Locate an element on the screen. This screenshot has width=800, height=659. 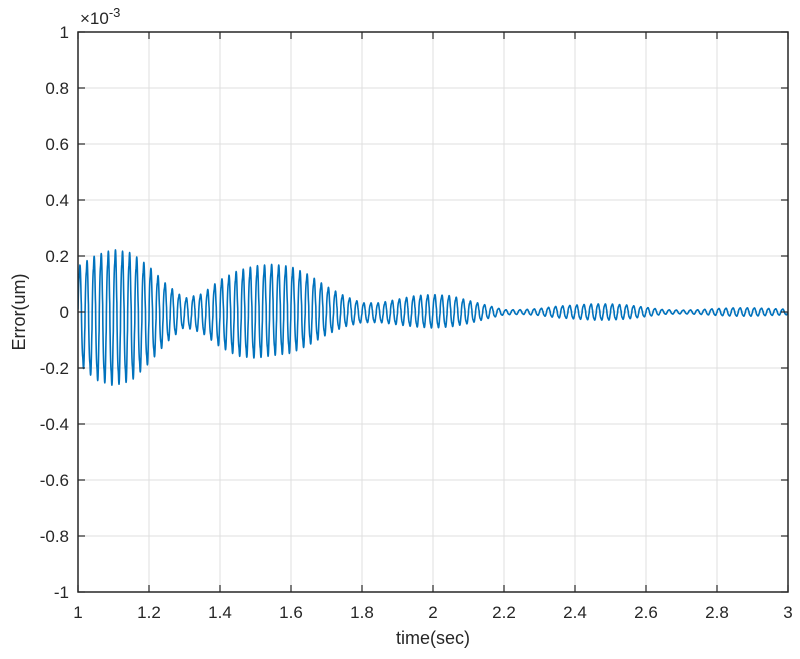
y-axis-label: Error(um) is located at coordinates (19, 312).